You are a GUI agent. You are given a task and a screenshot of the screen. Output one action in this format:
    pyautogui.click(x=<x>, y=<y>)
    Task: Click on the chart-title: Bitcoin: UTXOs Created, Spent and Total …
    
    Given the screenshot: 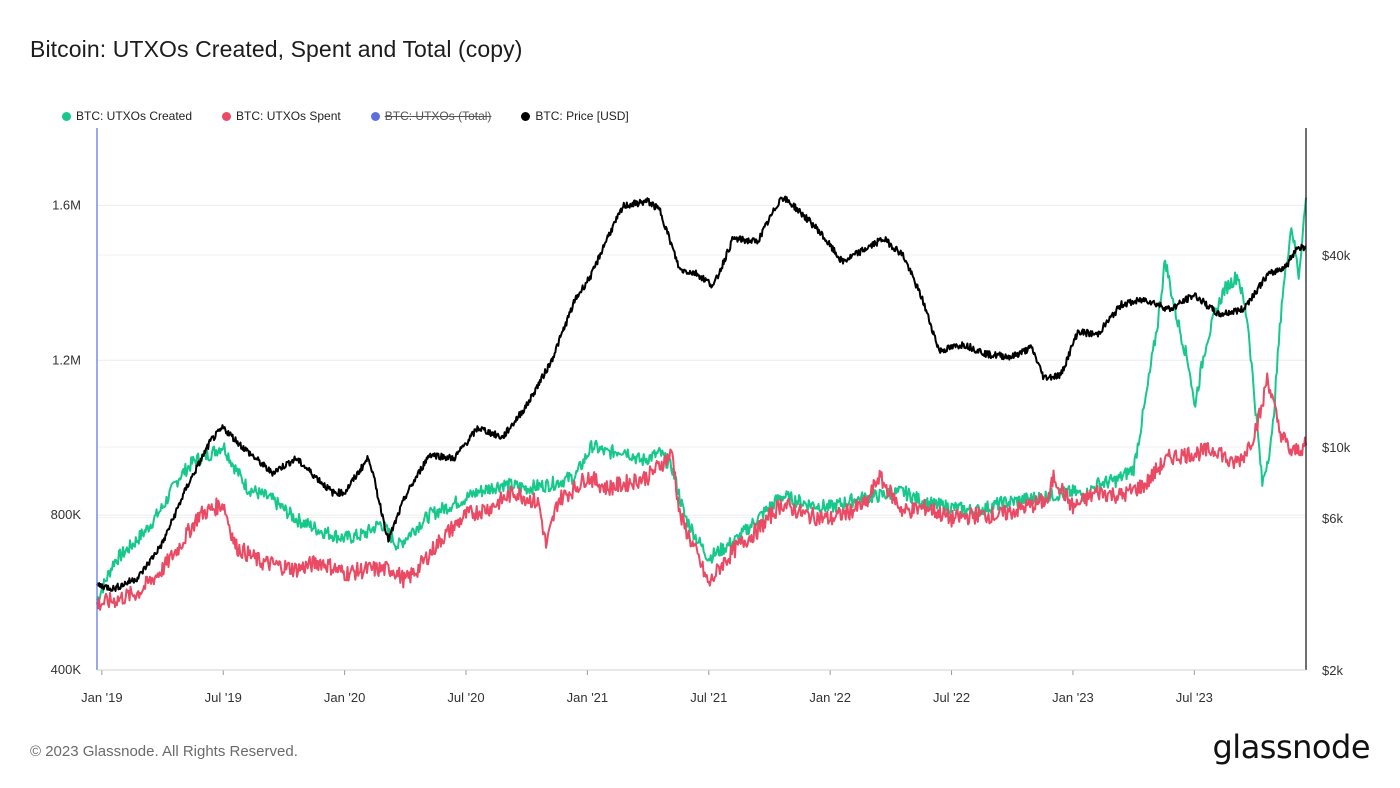 What is the action you would take?
    pyautogui.click(x=276, y=49)
    